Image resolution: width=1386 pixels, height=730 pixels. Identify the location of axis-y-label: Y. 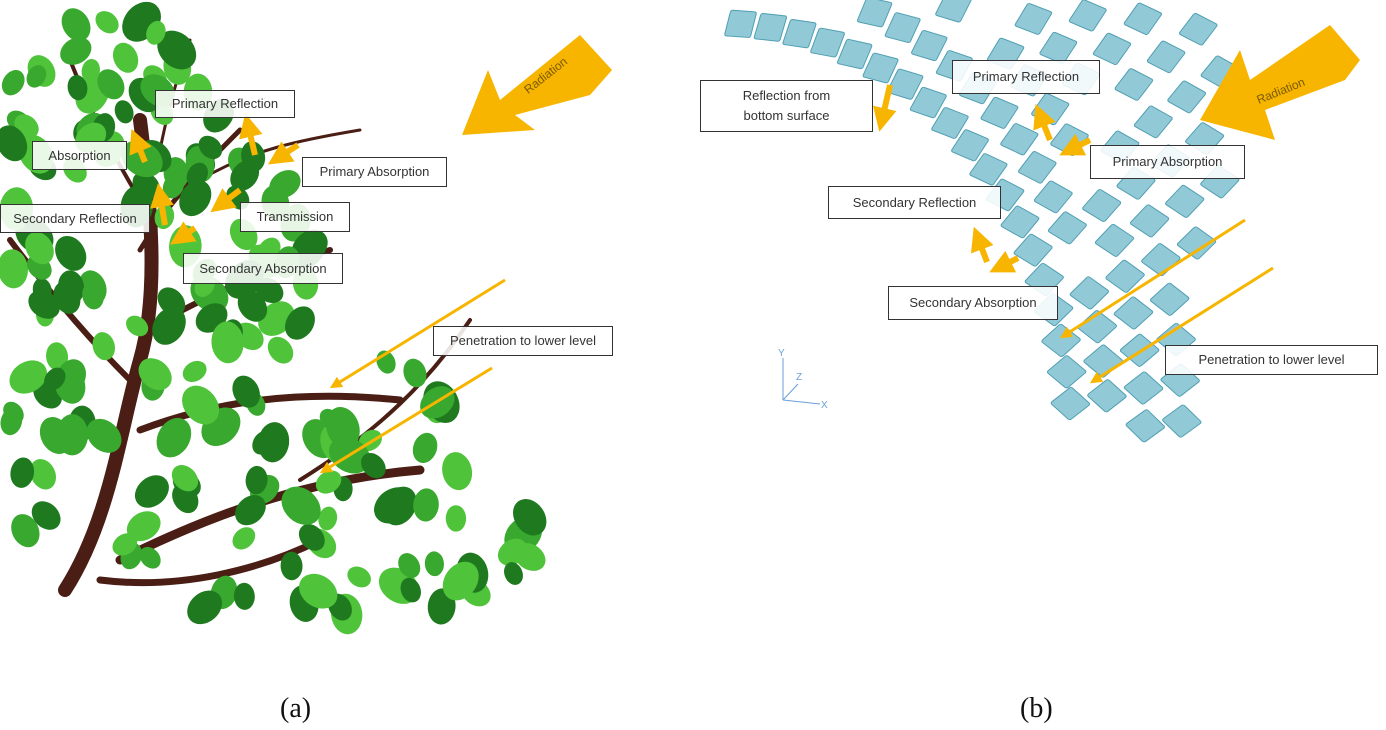
(781, 353).